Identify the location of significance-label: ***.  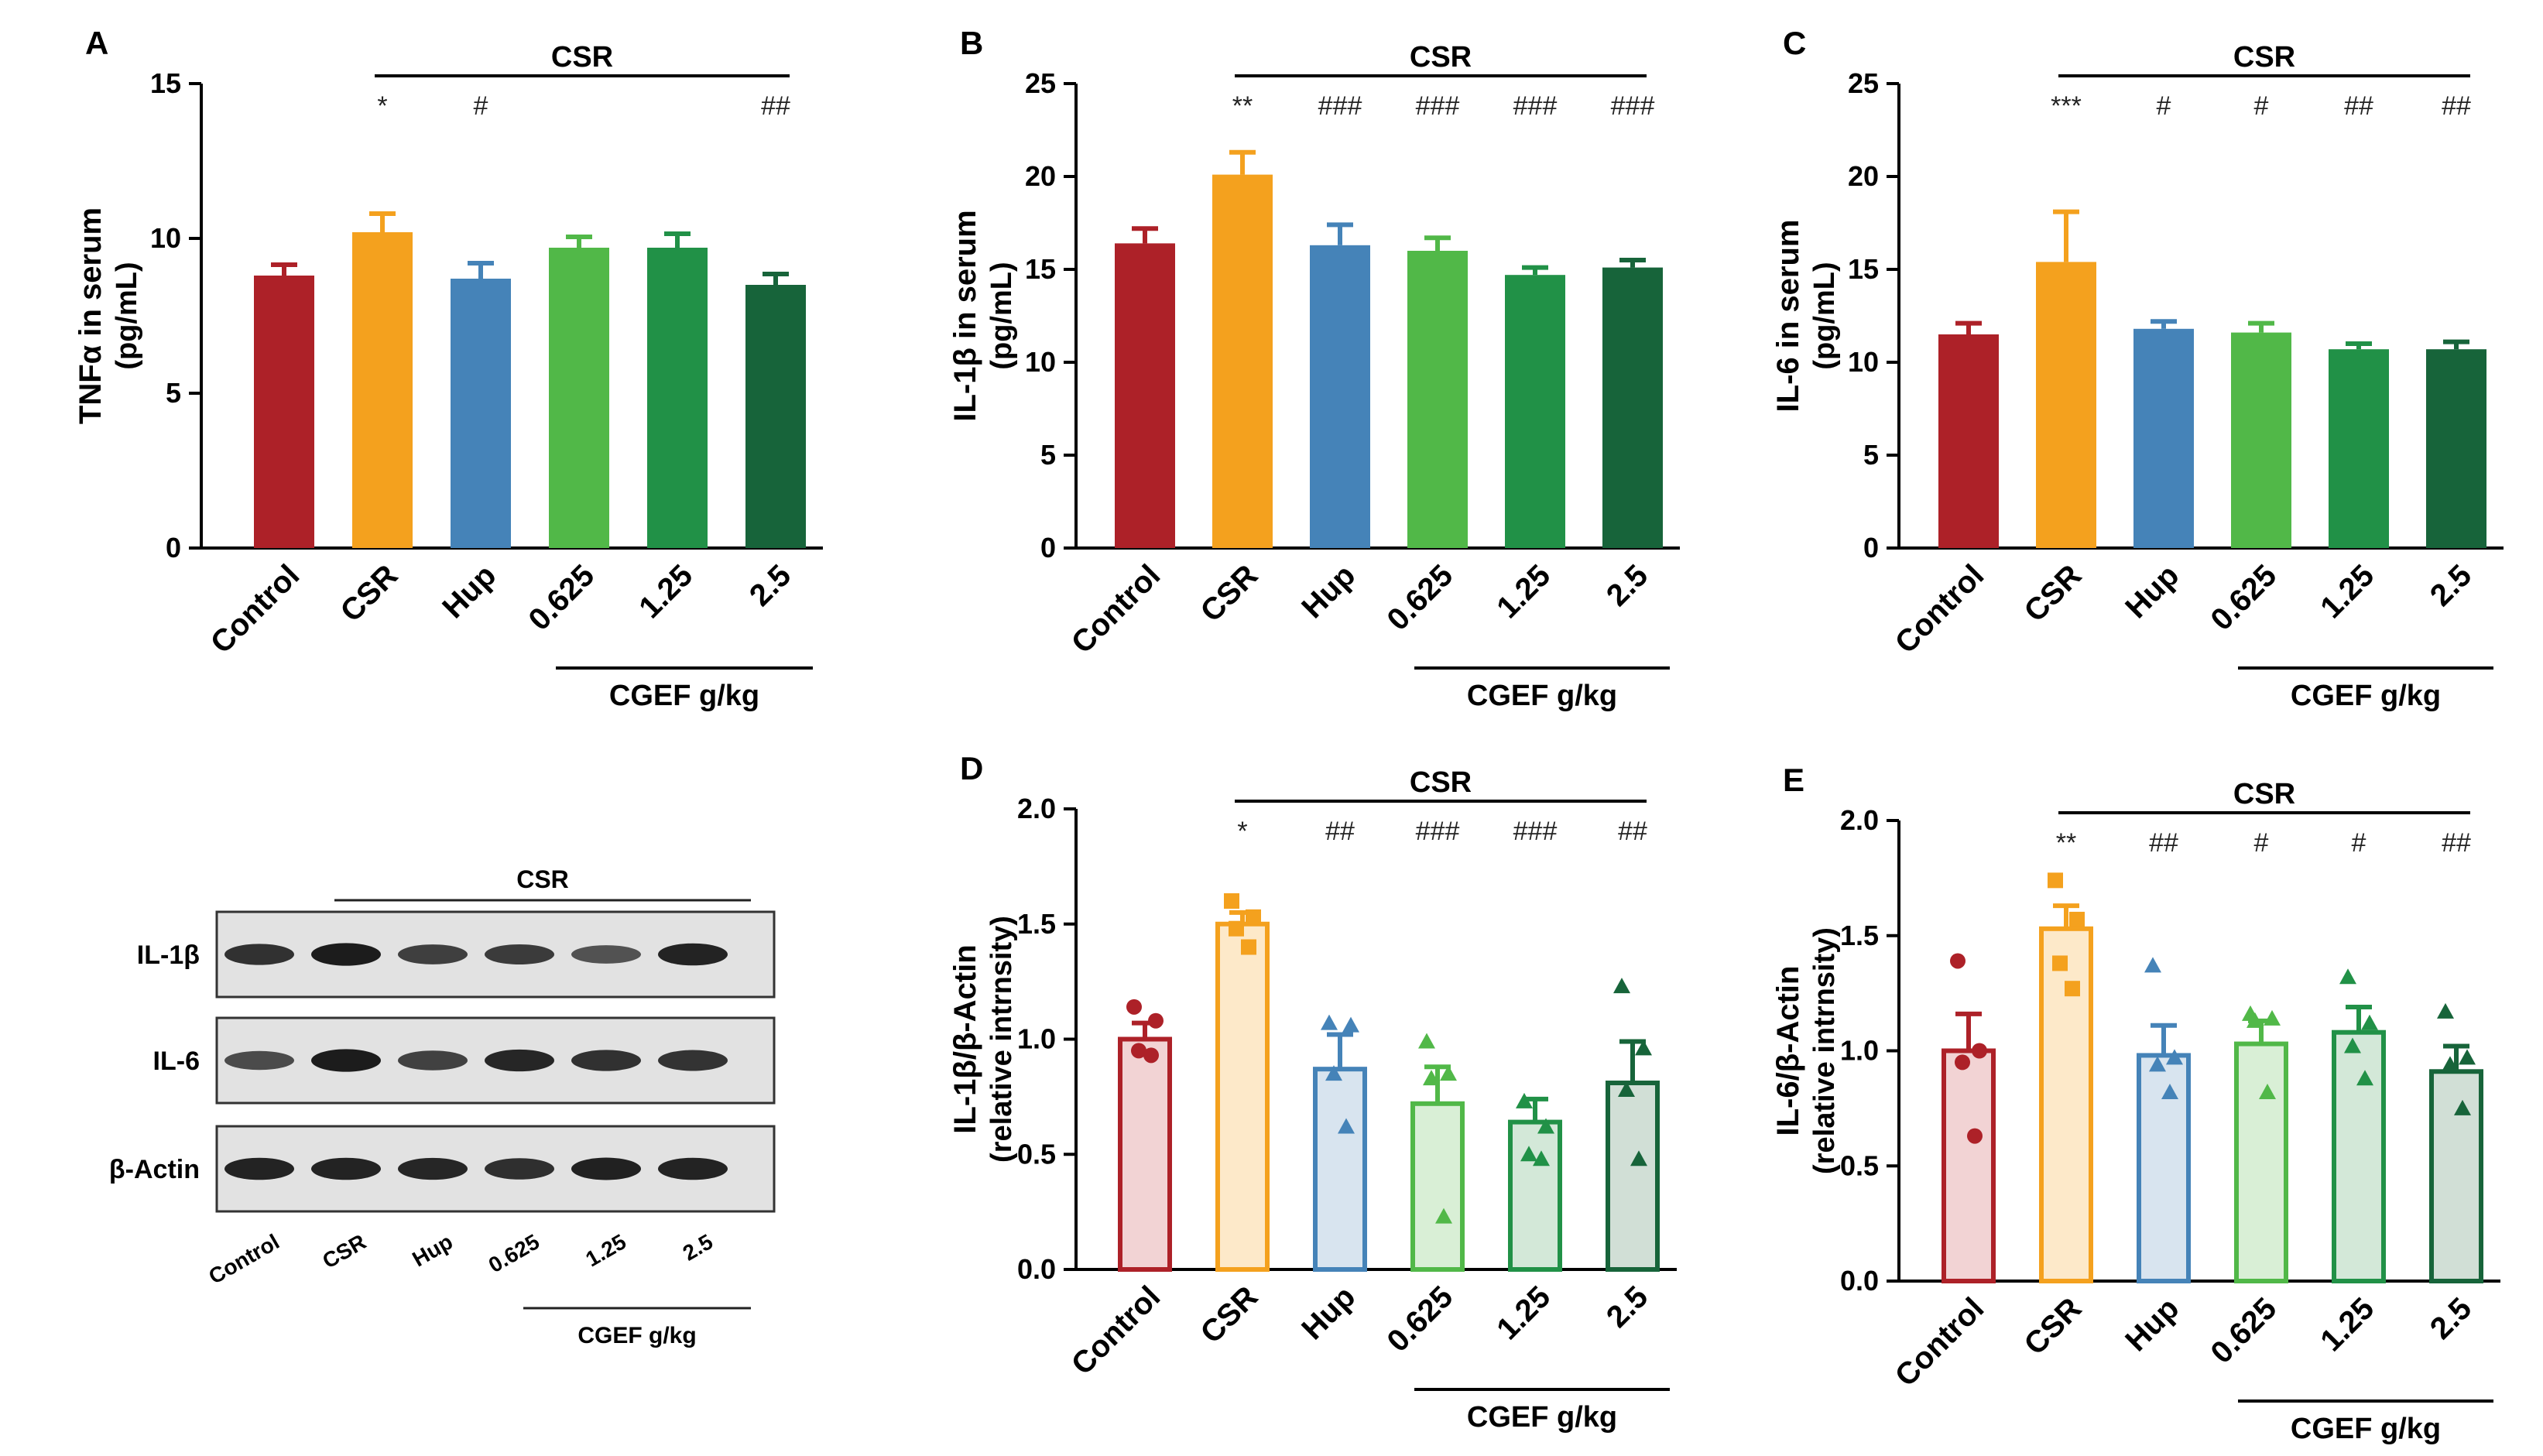
(2066, 106).